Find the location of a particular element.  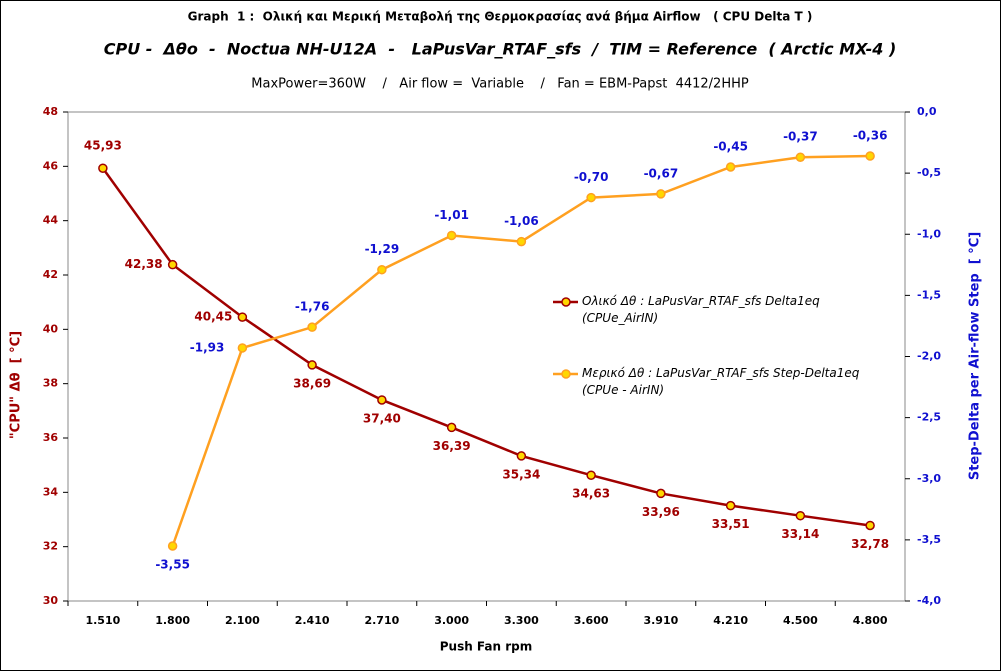

y2-tick-label: -1,0 is located at coordinates (929, 233).